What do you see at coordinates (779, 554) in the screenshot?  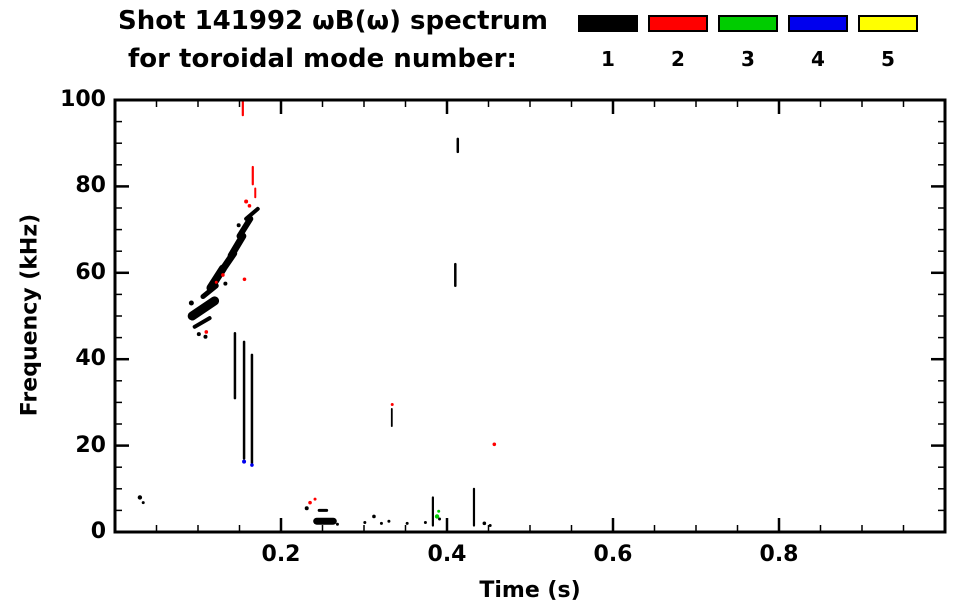 I see `x-tick-label-0.8: 0.8` at bounding box center [779, 554].